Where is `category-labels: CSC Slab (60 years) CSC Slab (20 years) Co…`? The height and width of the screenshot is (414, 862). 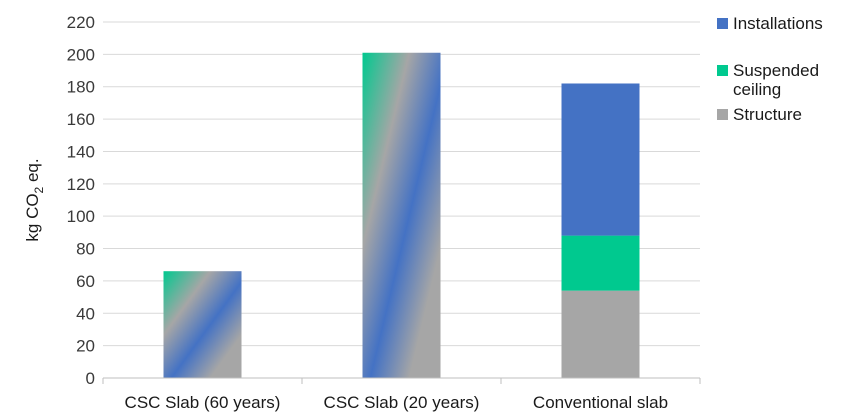
category-labels: CSC Slab (60 years) CSC Slab (20 years) Co… is located at coordinates (397, 402).